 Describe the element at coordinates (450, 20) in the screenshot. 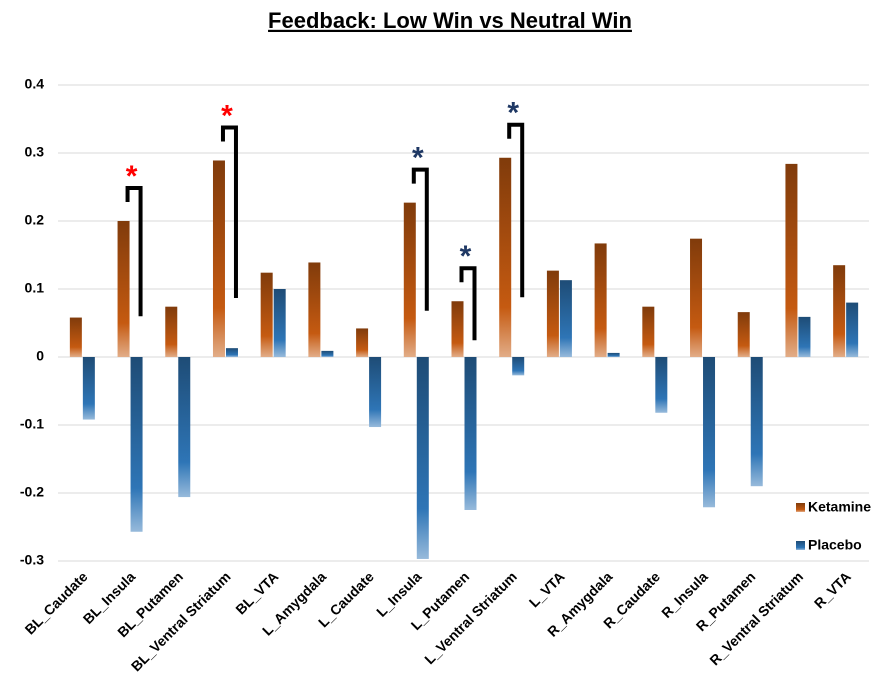

I see `chart-title: Feedback: Low Win vs Neutral Win` at that location.